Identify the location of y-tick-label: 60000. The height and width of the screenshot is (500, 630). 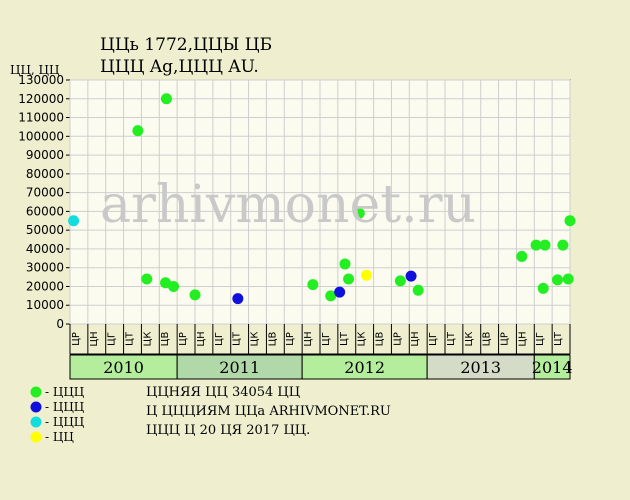
(45, 211).